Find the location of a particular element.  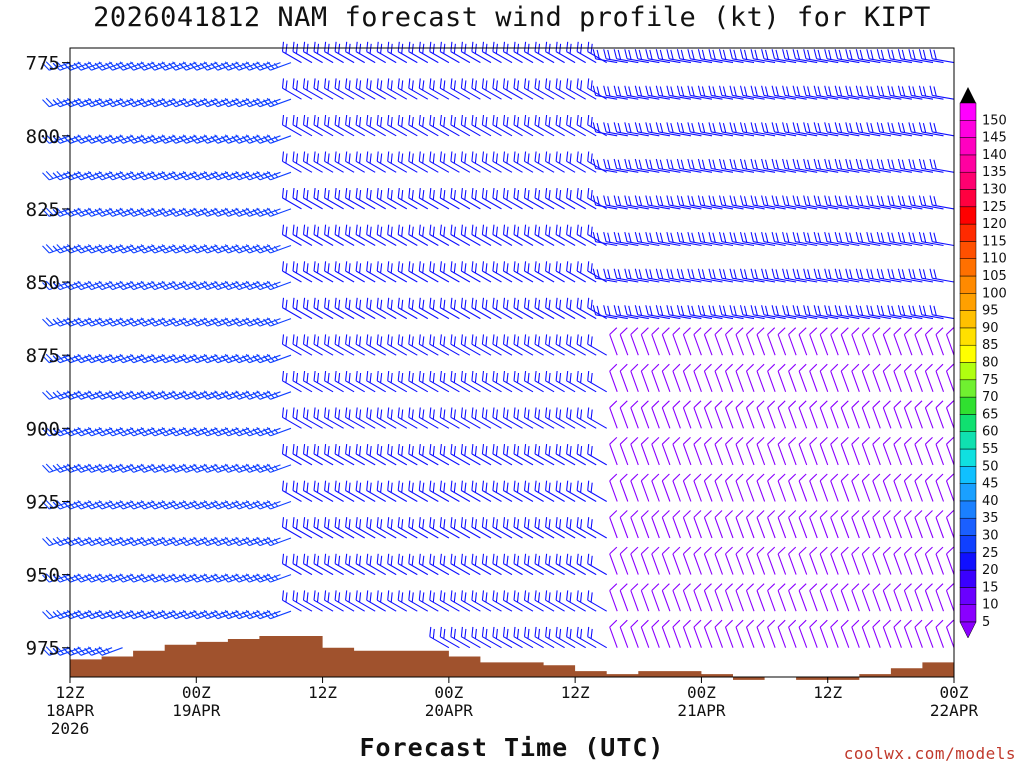

colorbar-swatch is located at coordinates (968, 129).